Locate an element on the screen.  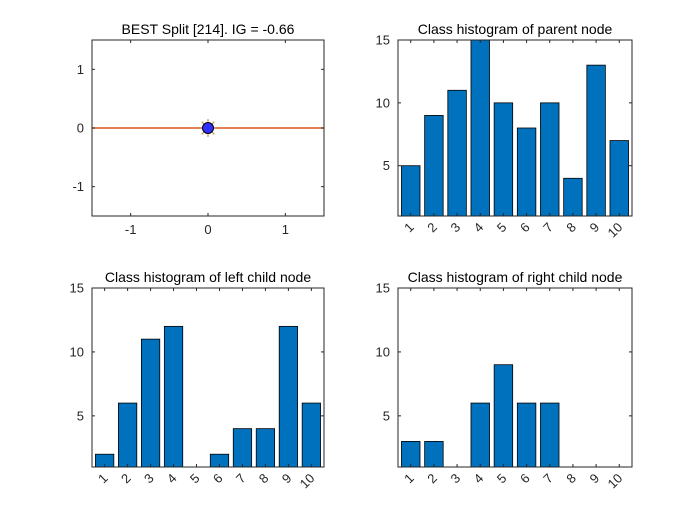
split-point is located at coordinates (208, 128).